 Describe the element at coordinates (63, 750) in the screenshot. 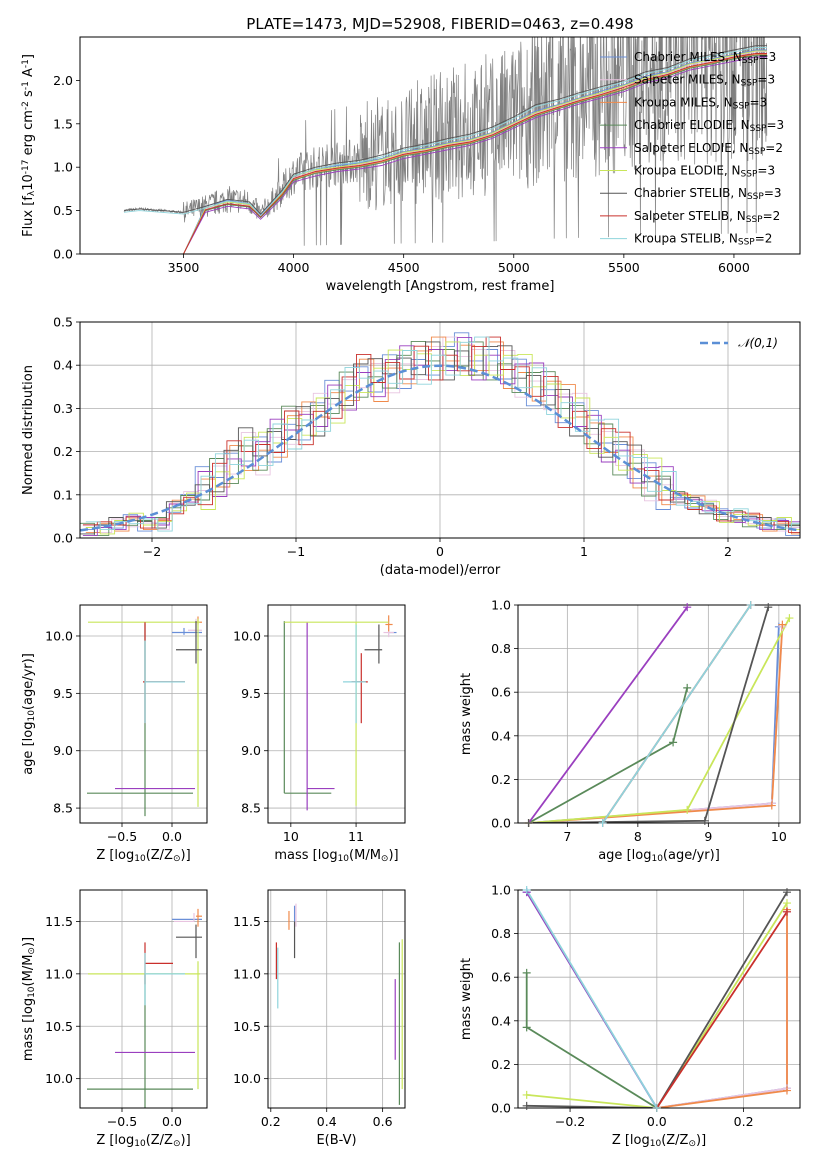

I see `y-tick-label: 9.0` at that location.